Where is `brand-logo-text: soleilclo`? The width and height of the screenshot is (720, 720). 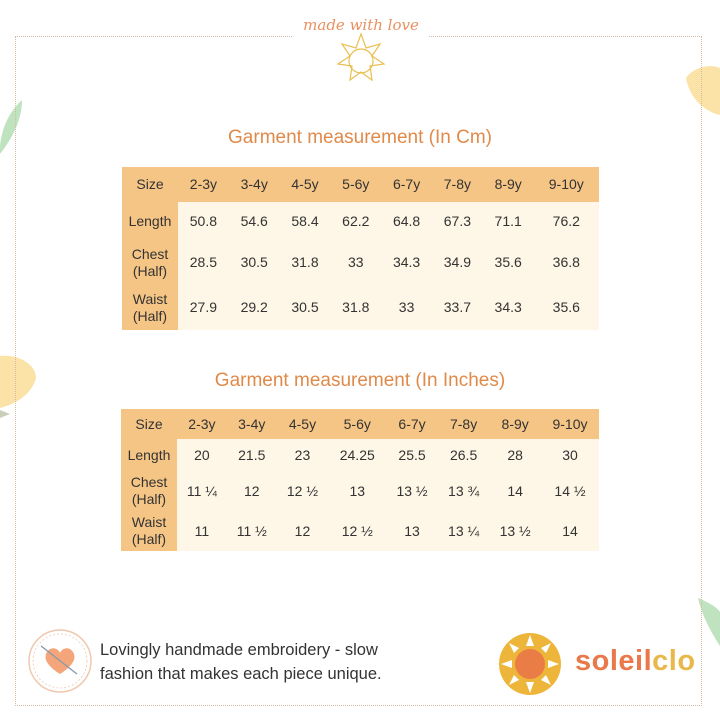 brand-logo-text: soleilclo is located at coordinates (635, 661).